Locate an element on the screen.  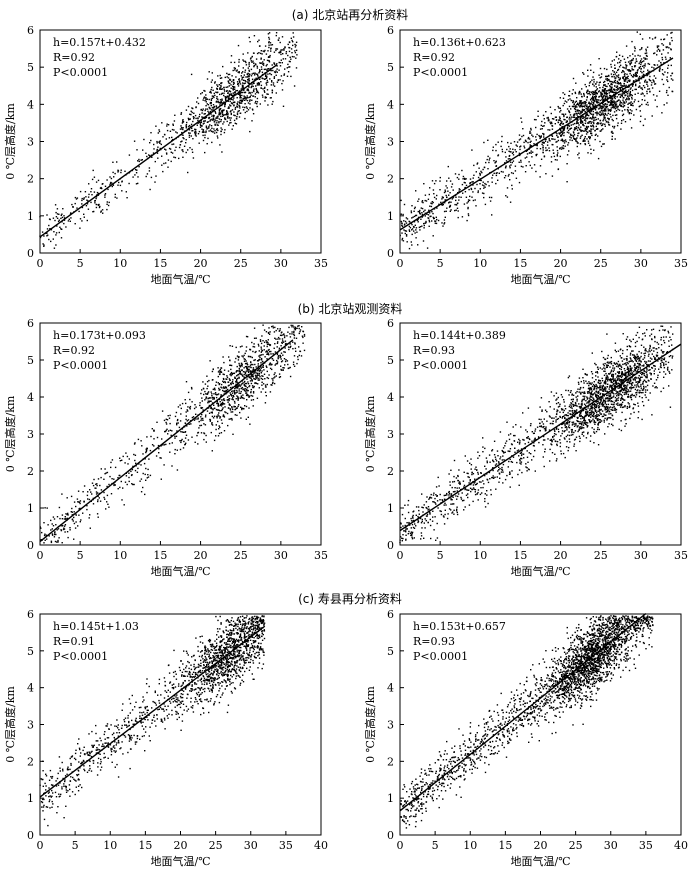
x-tick-label: 10 is located at coordinates (120, 555).